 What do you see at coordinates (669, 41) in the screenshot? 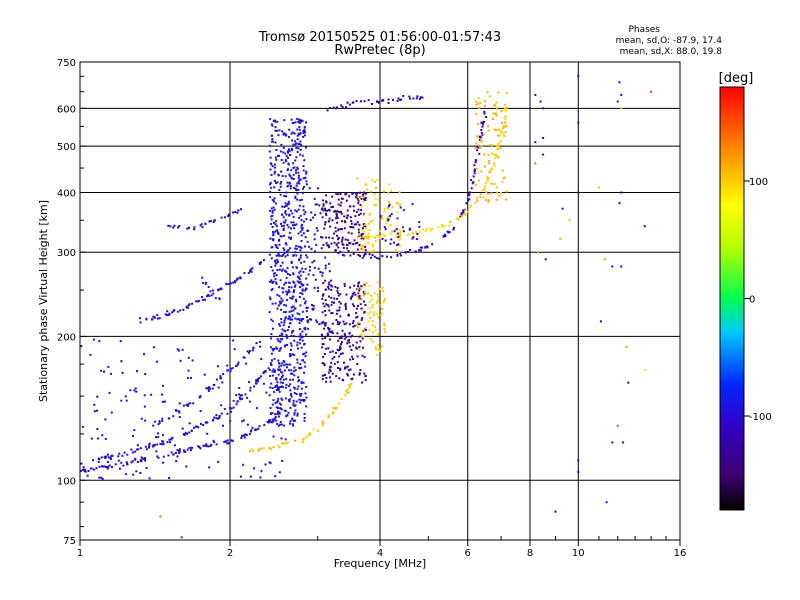
I see `stats-line-o: mean, sd,O: -87.9, 17.4` at bounding box center [669, 41].